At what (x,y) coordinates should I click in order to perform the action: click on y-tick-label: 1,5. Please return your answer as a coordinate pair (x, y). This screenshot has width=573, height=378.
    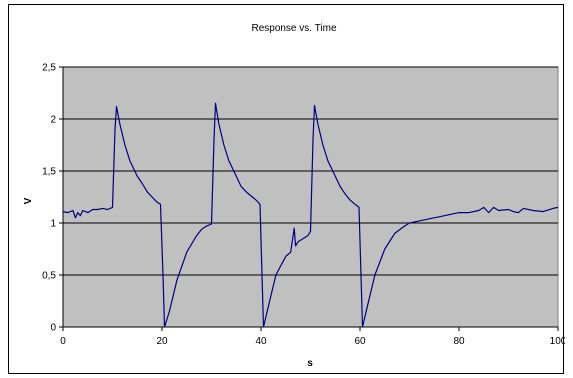
    Looking at the image, I should click on (49, 172).